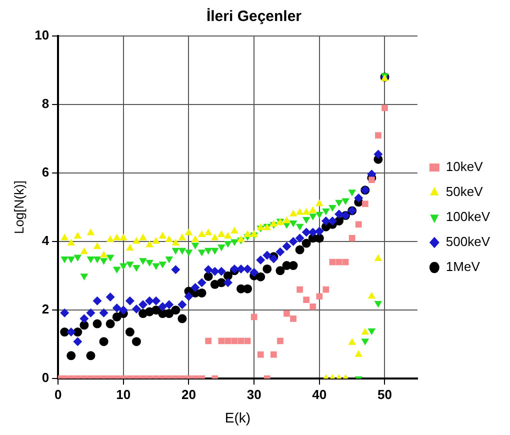 The height and width of the screenshot is (435, 510). What do you see at coordinates (237, 417) in the screenshot?
I see `x-axis-title: E(k)` at bounding box center [237, 417].